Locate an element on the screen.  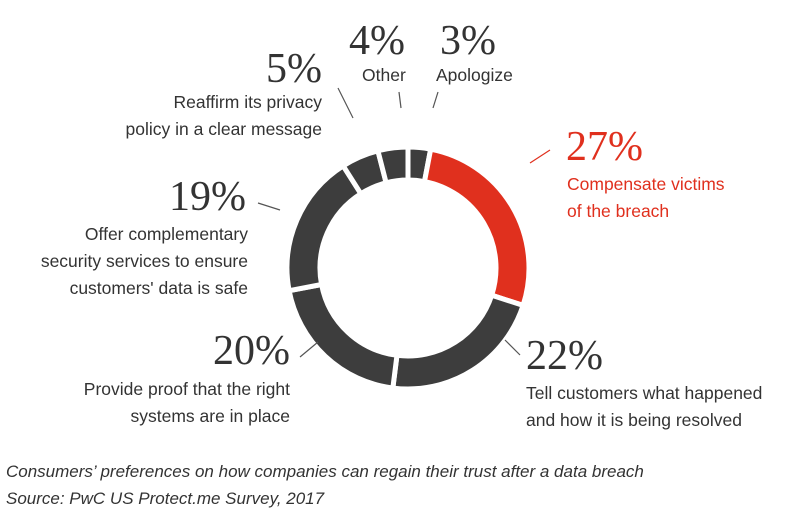
slice-label: Compensate victims of the breach is located at coordinates (646, 197).